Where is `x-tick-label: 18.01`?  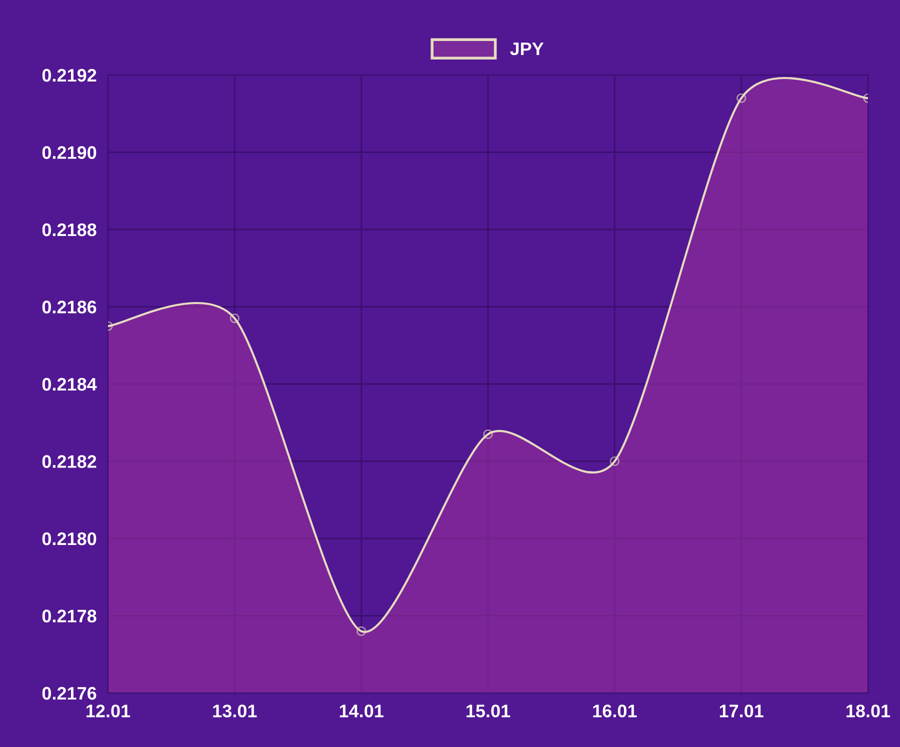 x-tick-label: 18.01 is located at coordinates (868, 711).